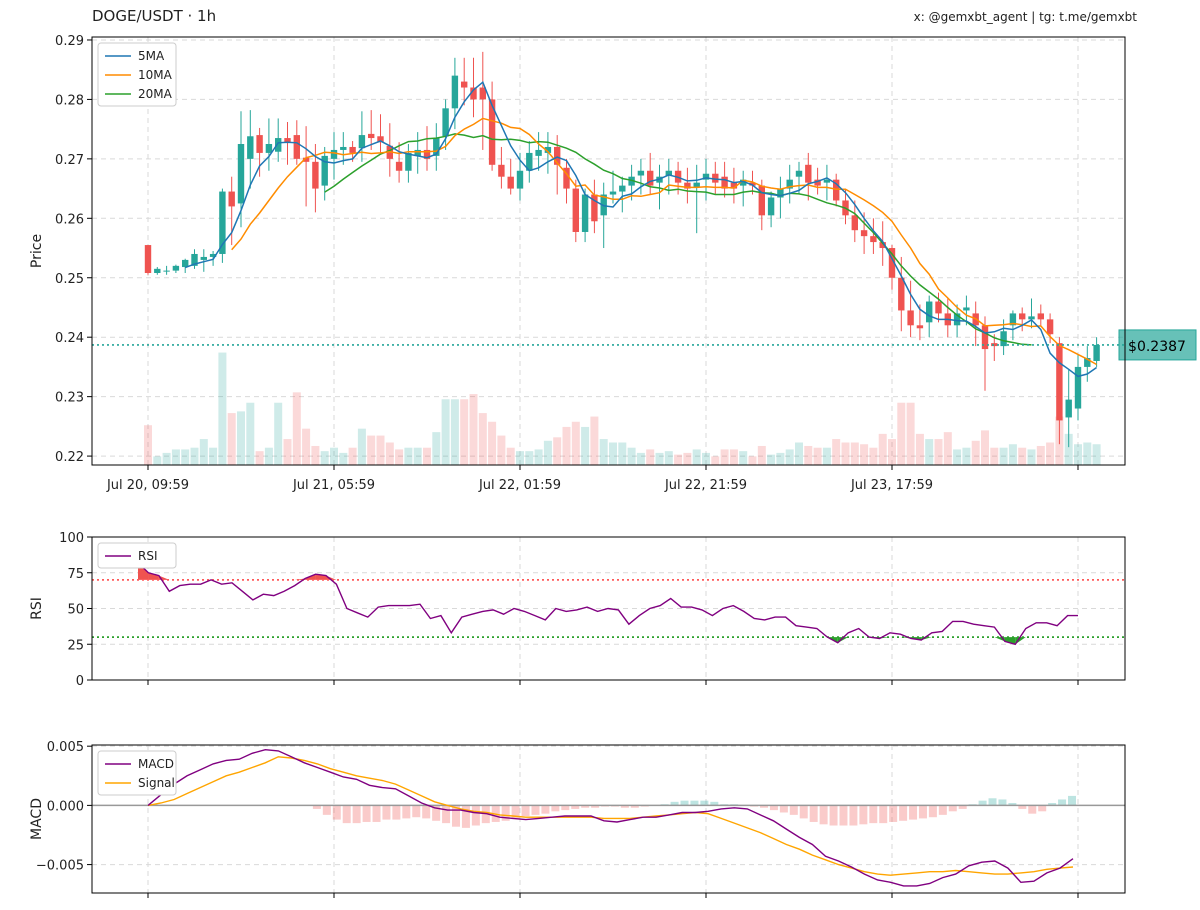 The width and height of the screenshot is (1200, 910). What do you see at coordinates (69, 398) in the screenshot?
I see `price-ytick-label: 0.23` at bounding box center [69, 398].